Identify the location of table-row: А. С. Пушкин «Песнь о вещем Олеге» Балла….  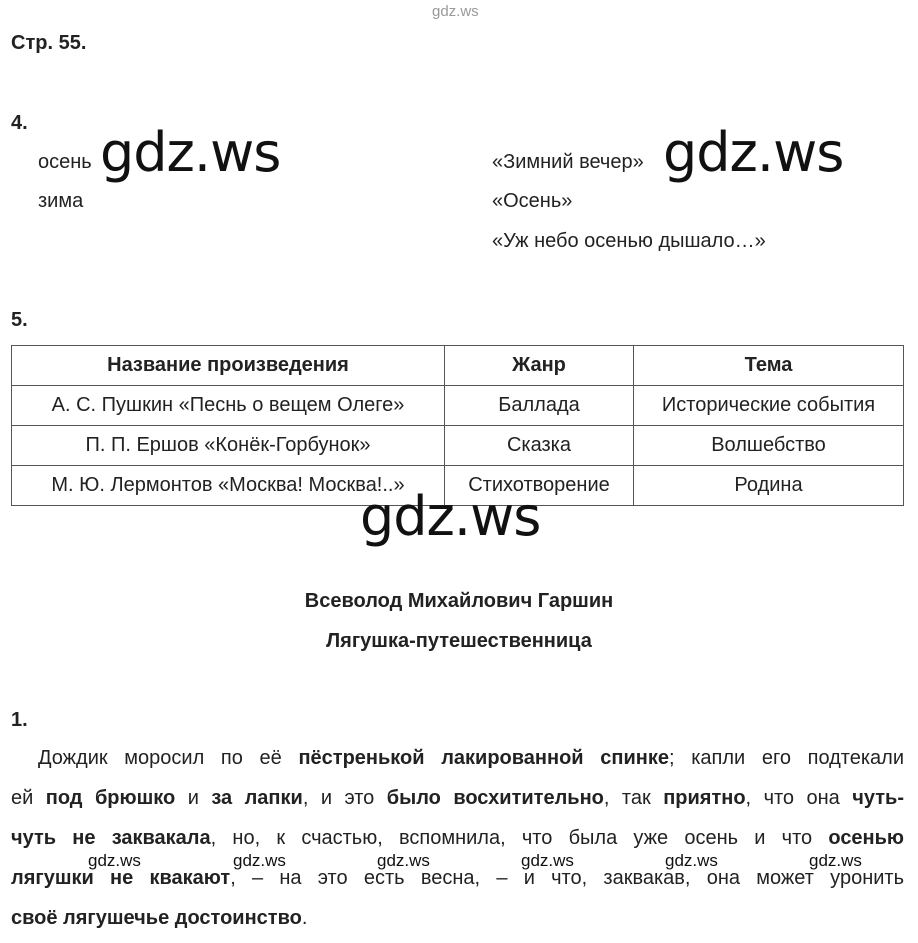
(457, 405).